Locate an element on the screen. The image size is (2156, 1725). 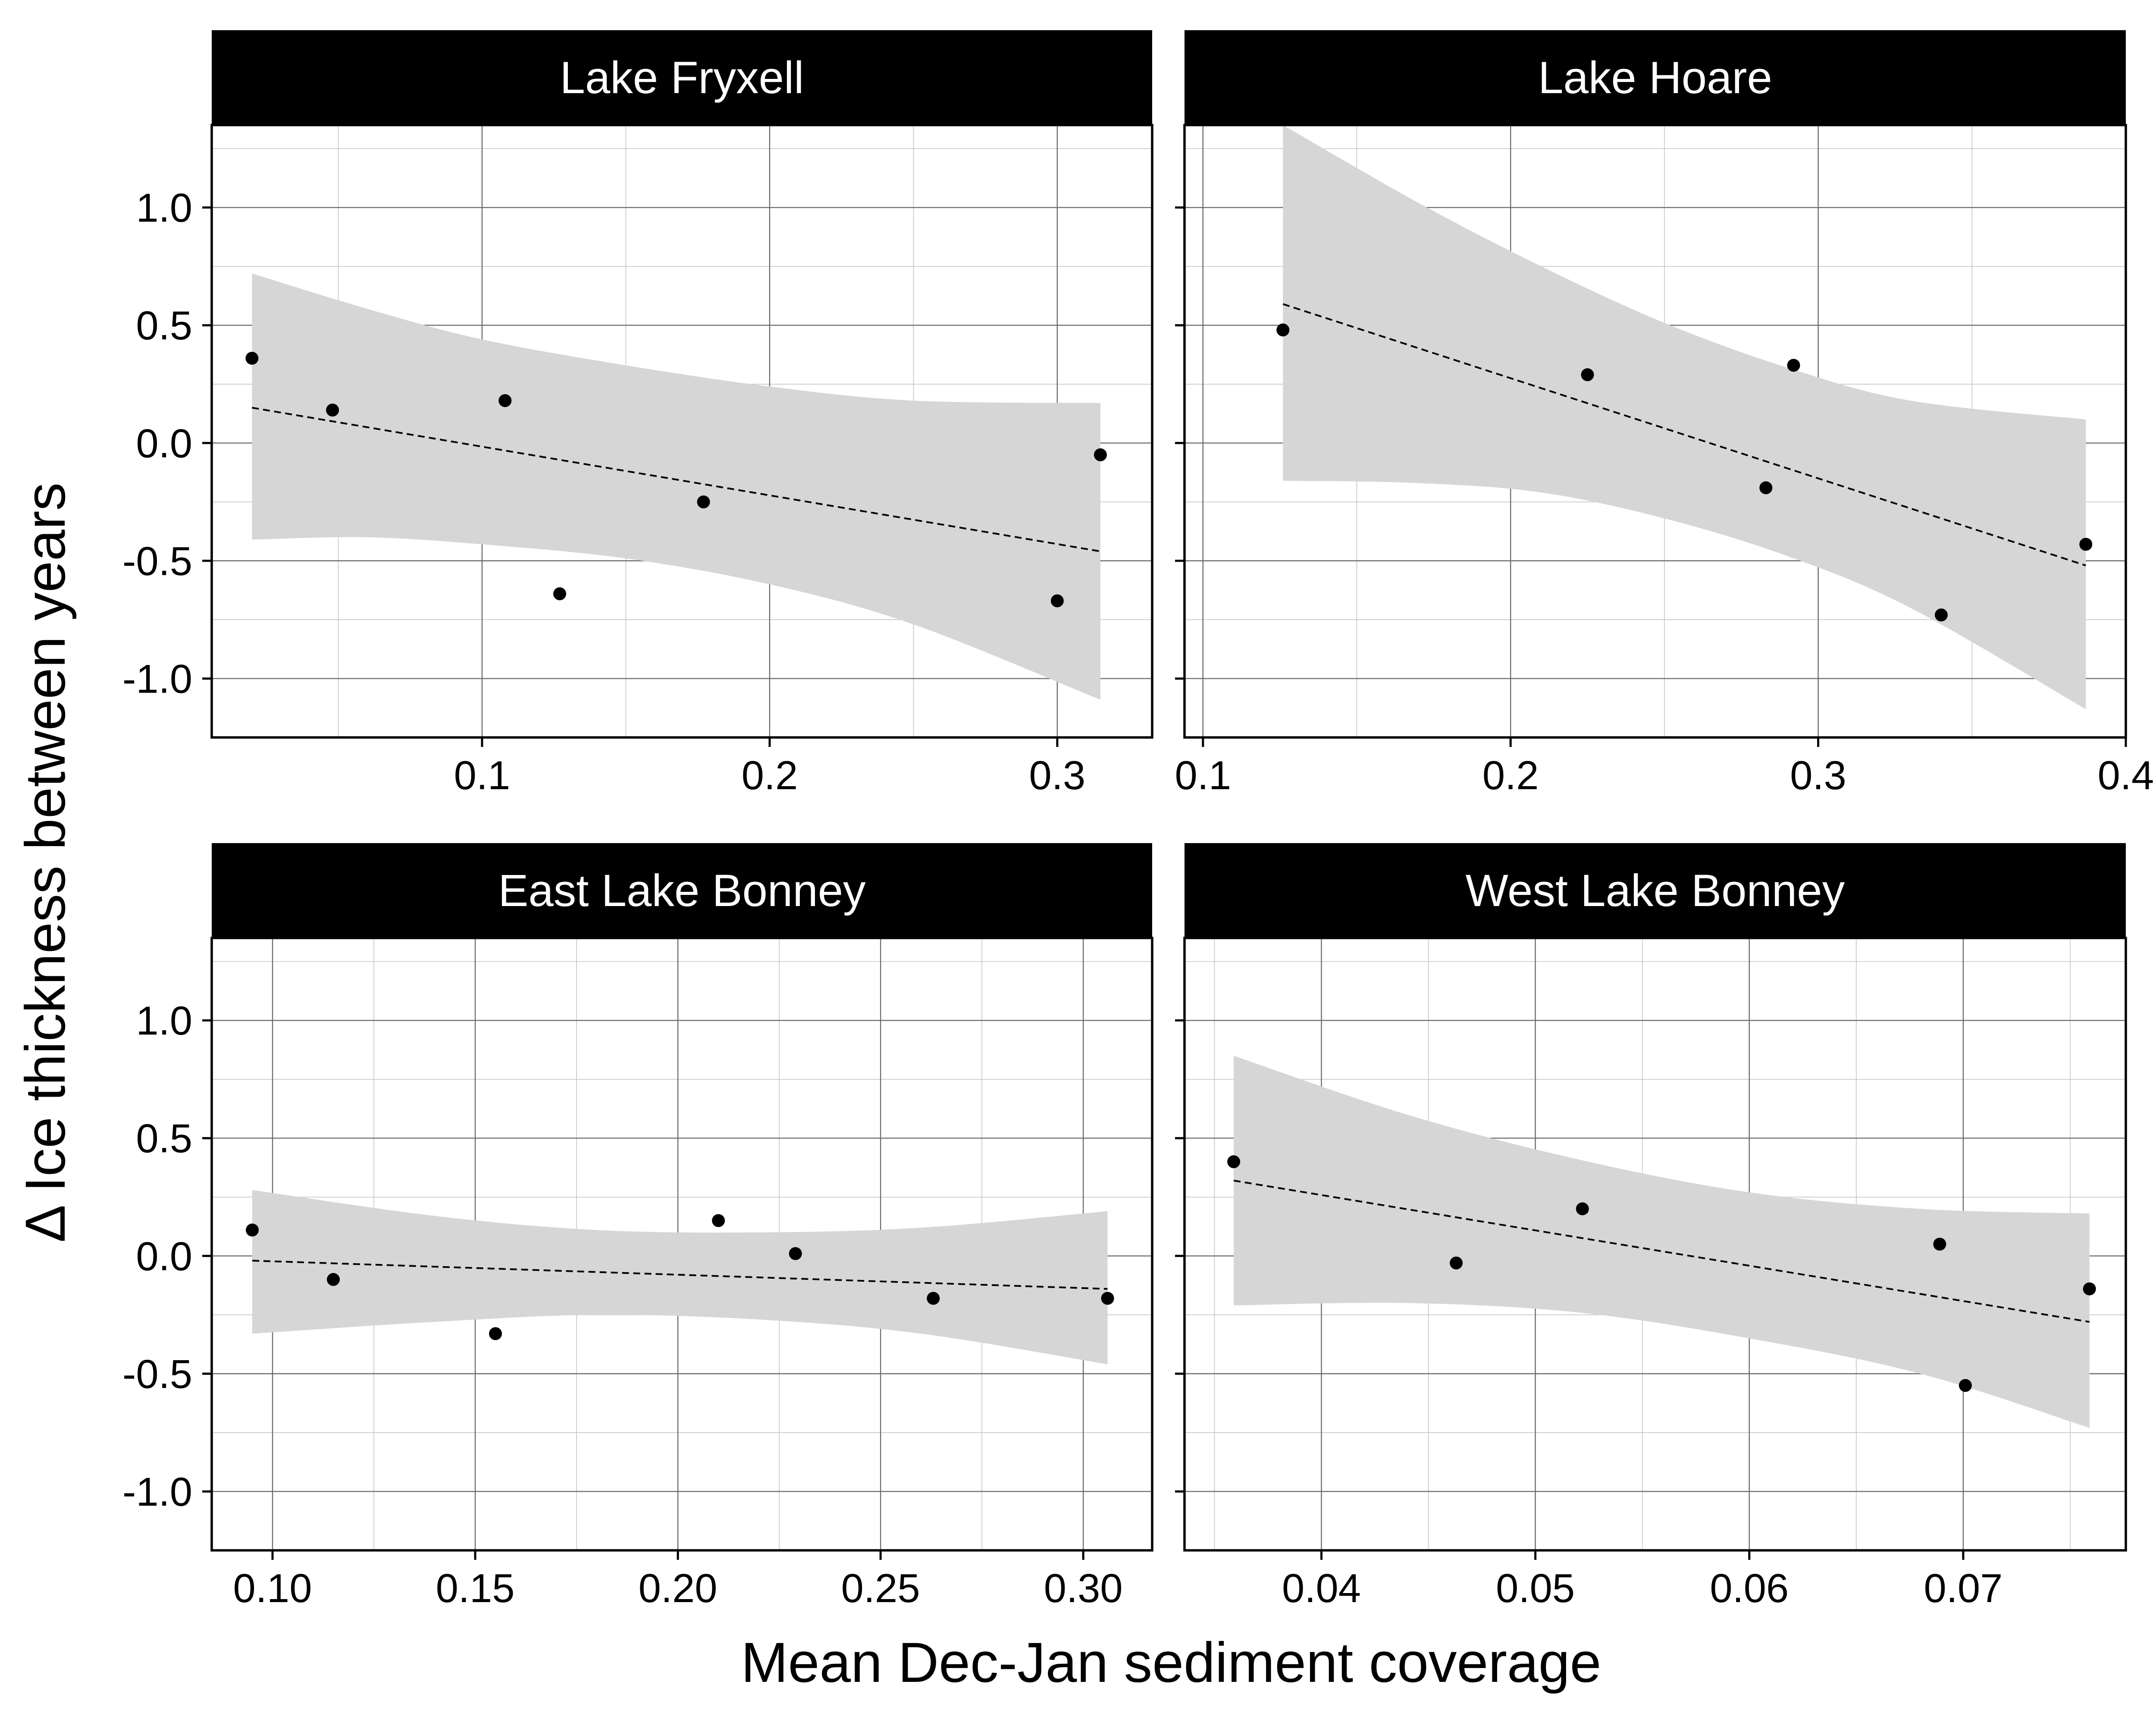
x-tick-label: 0.15 is located at coordinates (475, 1588).